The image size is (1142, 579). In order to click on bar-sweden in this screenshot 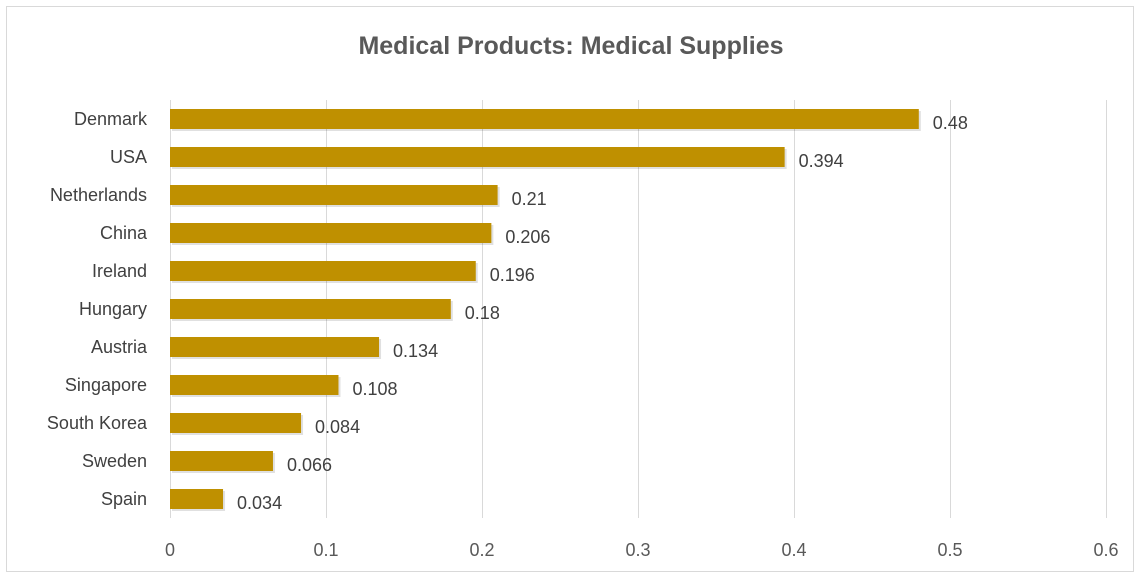, I will do `click(221, 461)`.